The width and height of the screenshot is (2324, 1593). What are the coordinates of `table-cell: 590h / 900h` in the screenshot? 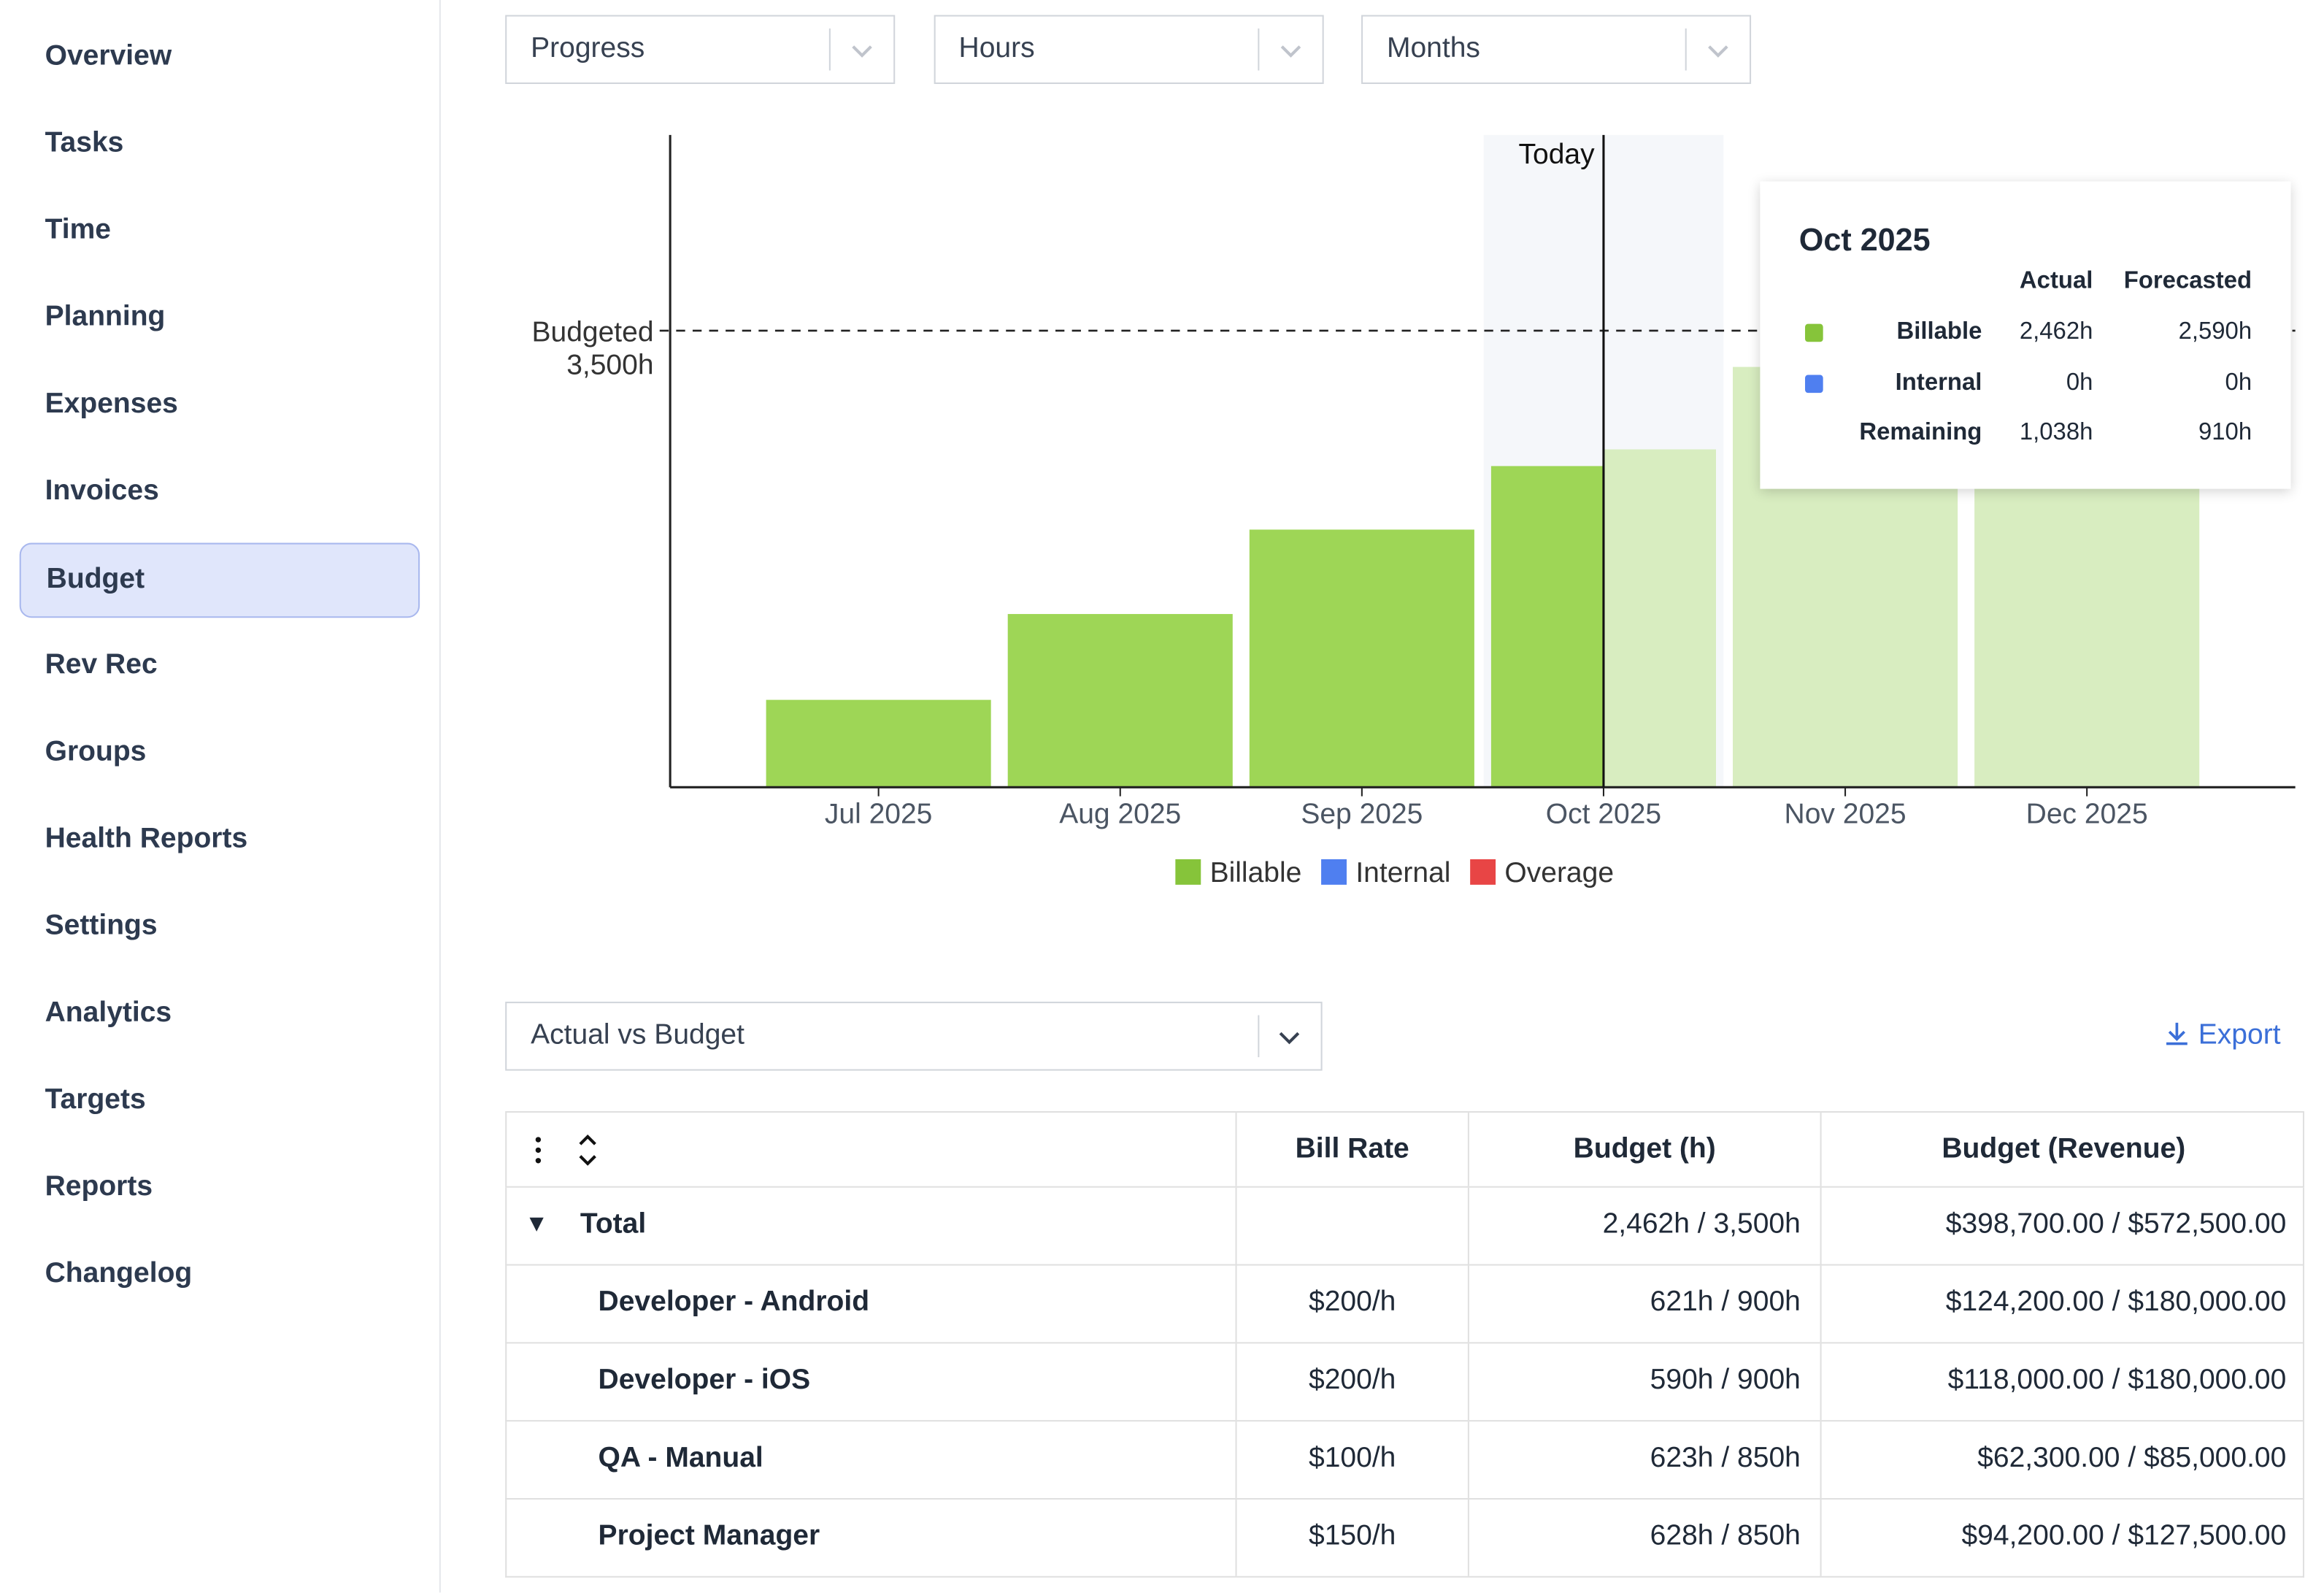 It's located at (1643, 1382).